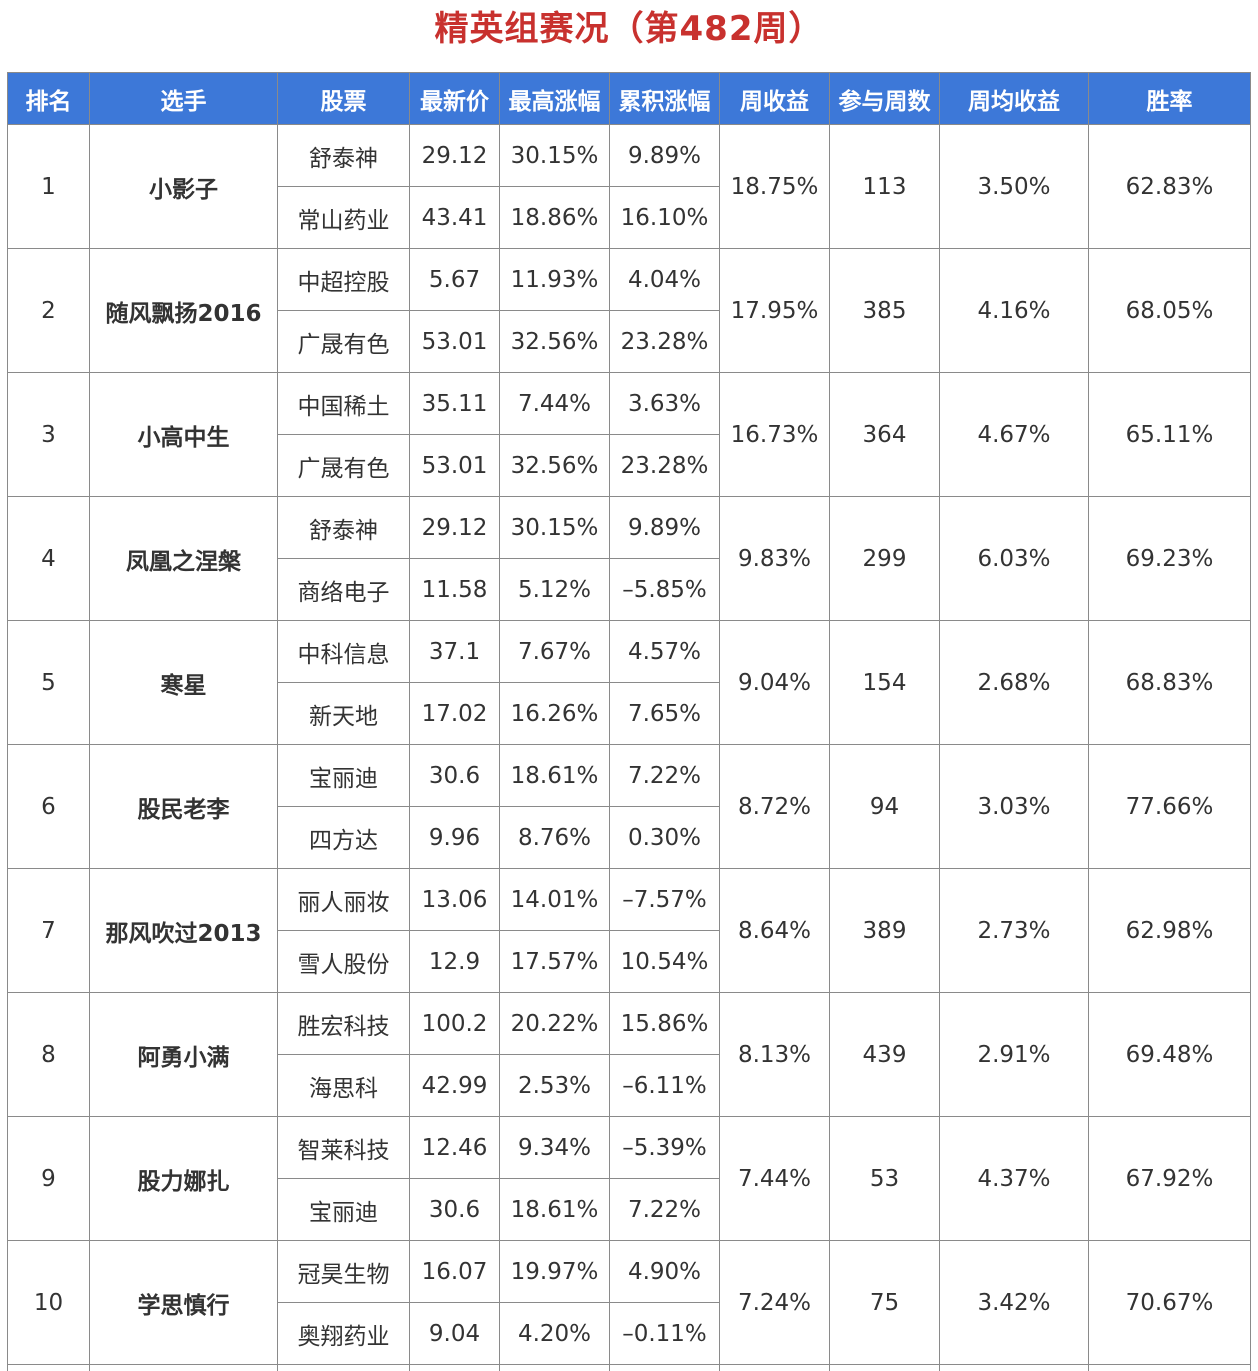 The image size is (1258, 1371). What do you see at coordinates (184, 1179) in the screenshot?
I see `player-name-link: 股力娜扎` at bounding box center [184, 1179].